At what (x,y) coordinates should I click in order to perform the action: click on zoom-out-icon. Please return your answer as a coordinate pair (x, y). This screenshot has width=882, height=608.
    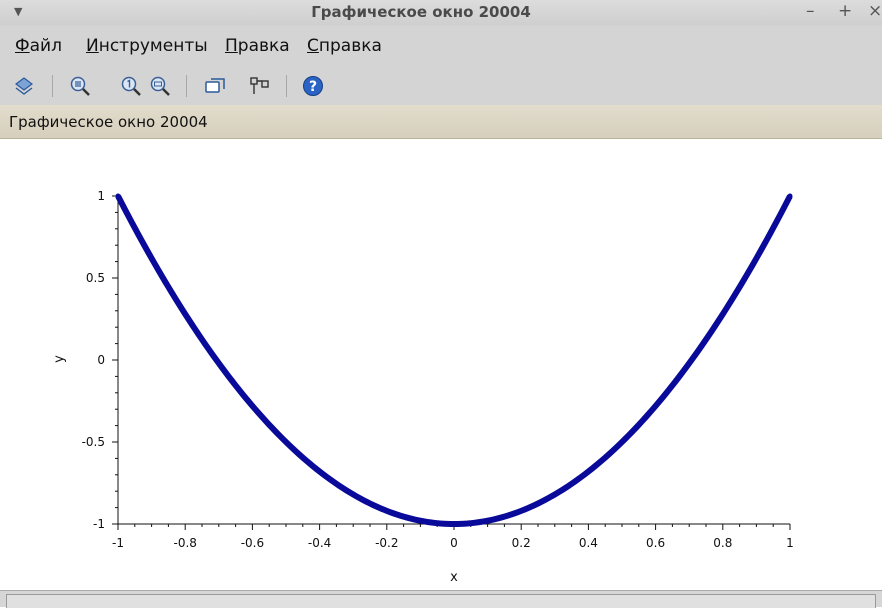
    Looking at the image, I should click on (160, 86).